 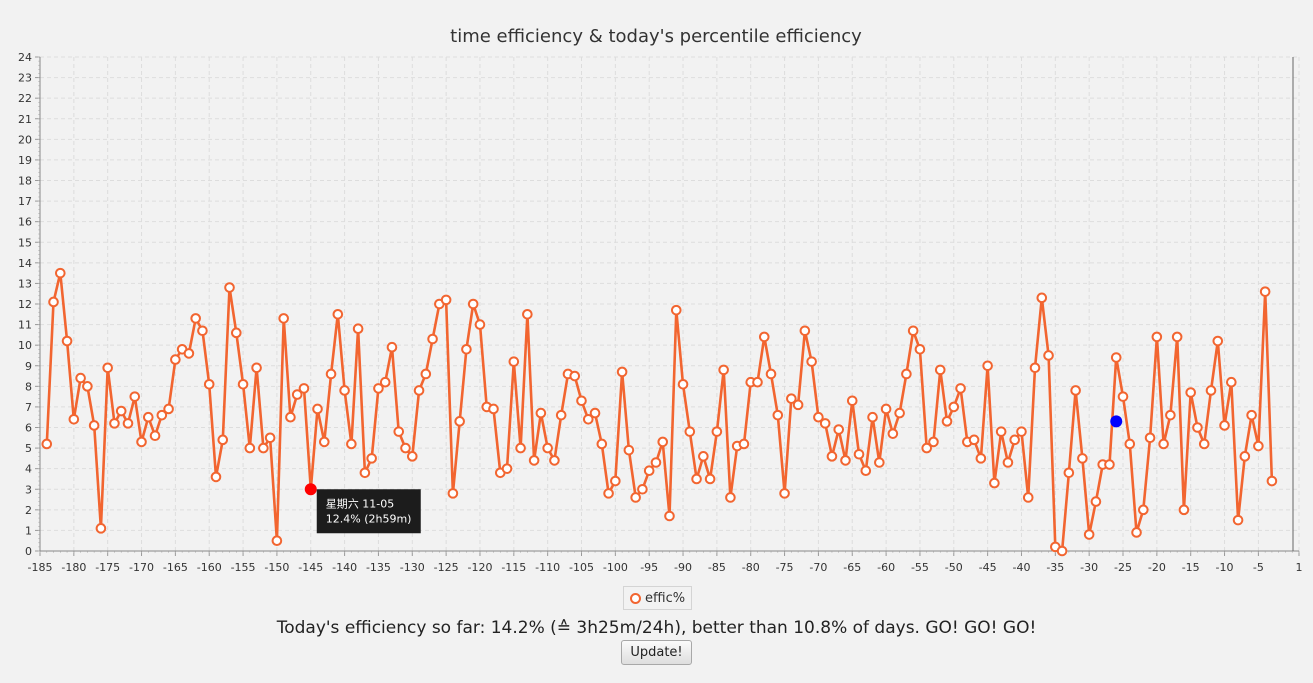 I want to click on y-tick-label: 12, so click(x=25, y=304).